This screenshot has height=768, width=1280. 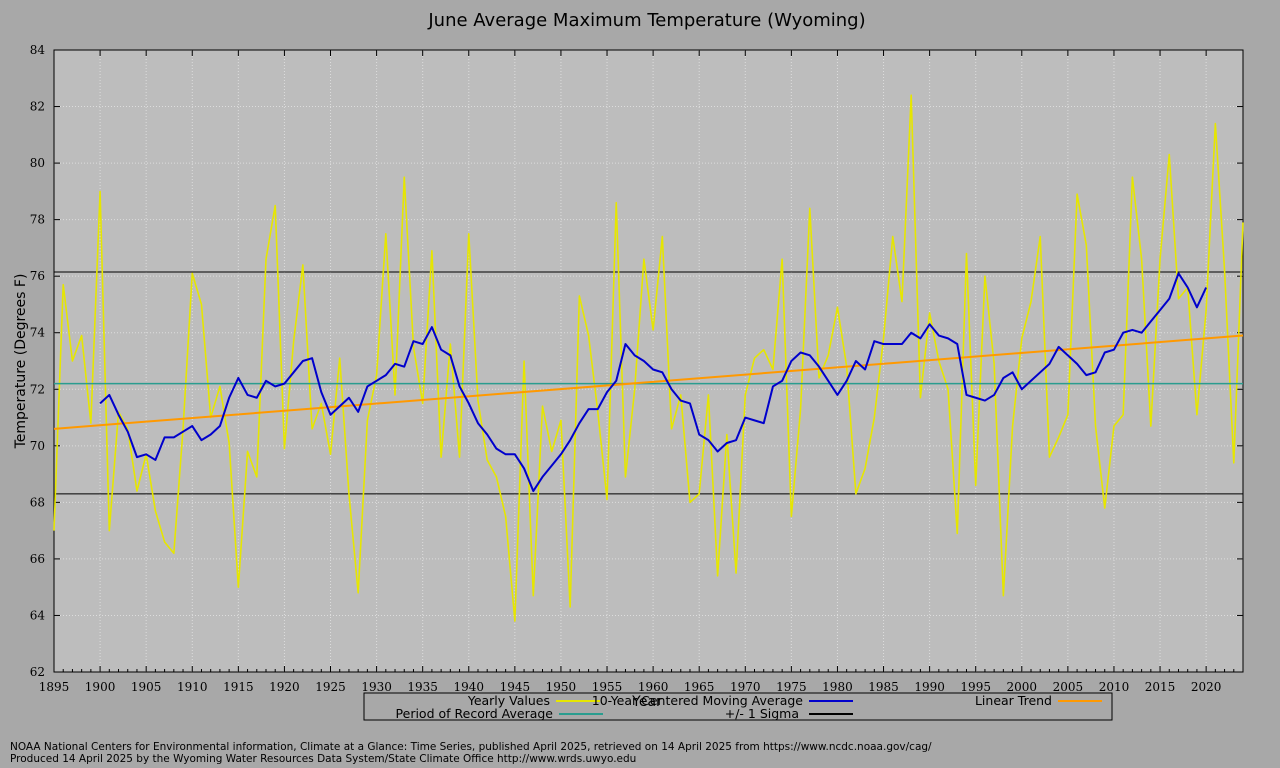 What do you see at coordinates (1013, 700) in the screenshot?
I see `legend-linear-trend-label: Linear Trend` at bounding box center [1013, 700].